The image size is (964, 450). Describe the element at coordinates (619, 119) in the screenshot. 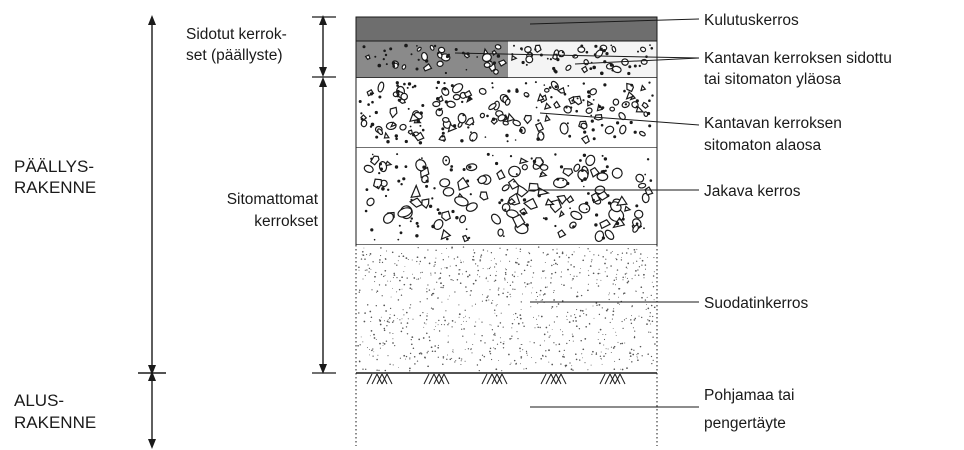

I see `leader-kantava-sitomaton` at that location.